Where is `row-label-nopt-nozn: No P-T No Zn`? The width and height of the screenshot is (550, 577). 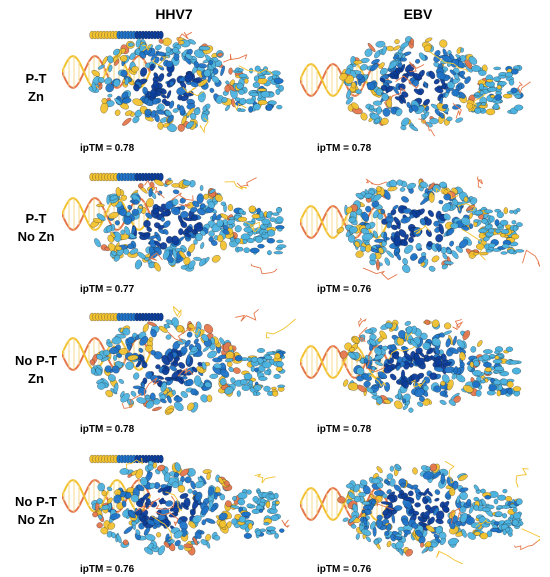
row-label-nopt-nozn: No P-T No Zn is located at coordinates (36, 511).